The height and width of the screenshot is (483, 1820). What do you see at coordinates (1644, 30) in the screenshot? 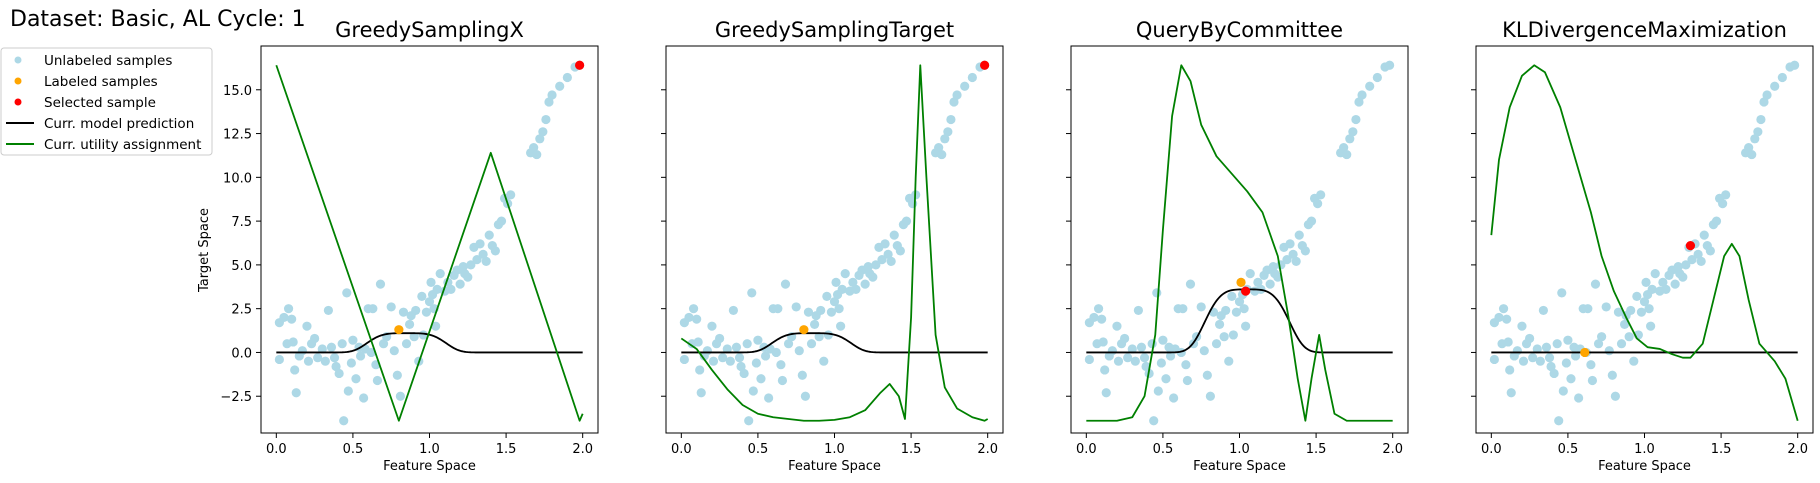
I see `subplot-title: KLDivergenceMaximization` at bounding box center [1644, 30].